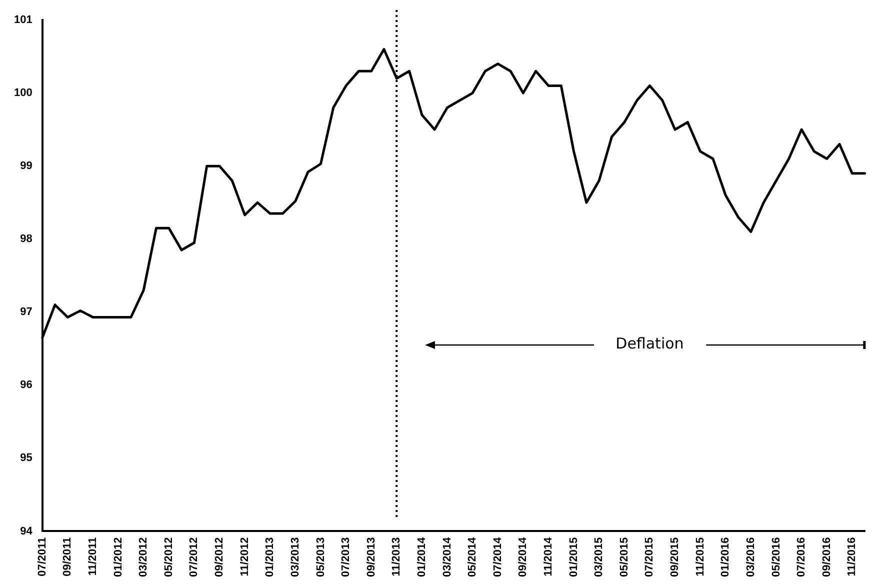  Describe the element at coordinates (523, 557) in the screenshot. I see `x-tick-label: 09/2014` at that location.